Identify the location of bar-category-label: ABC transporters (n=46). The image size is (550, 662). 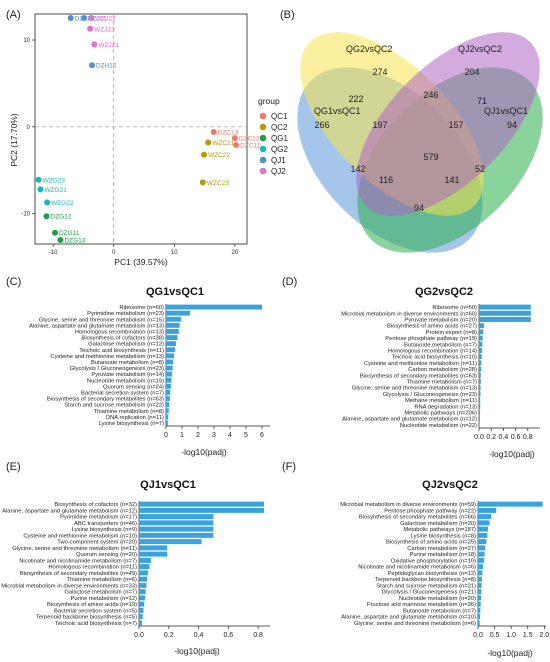
(105, 524).